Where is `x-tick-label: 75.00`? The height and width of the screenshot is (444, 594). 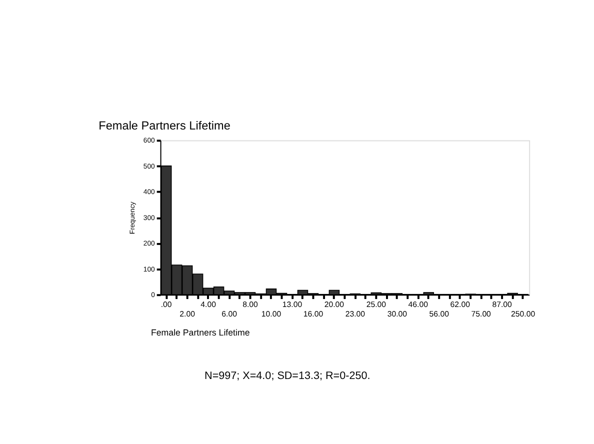 x-tick-label: 75.00 is located at coordinates (481, 314).